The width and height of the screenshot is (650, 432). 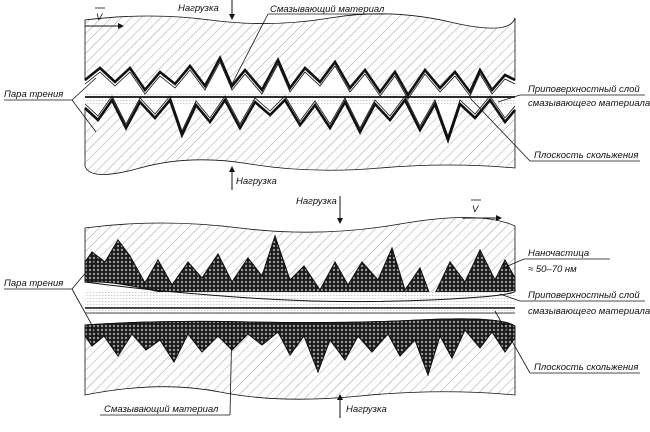 I want to click on top-upper-profile-inner, so click(x=300, y=80).